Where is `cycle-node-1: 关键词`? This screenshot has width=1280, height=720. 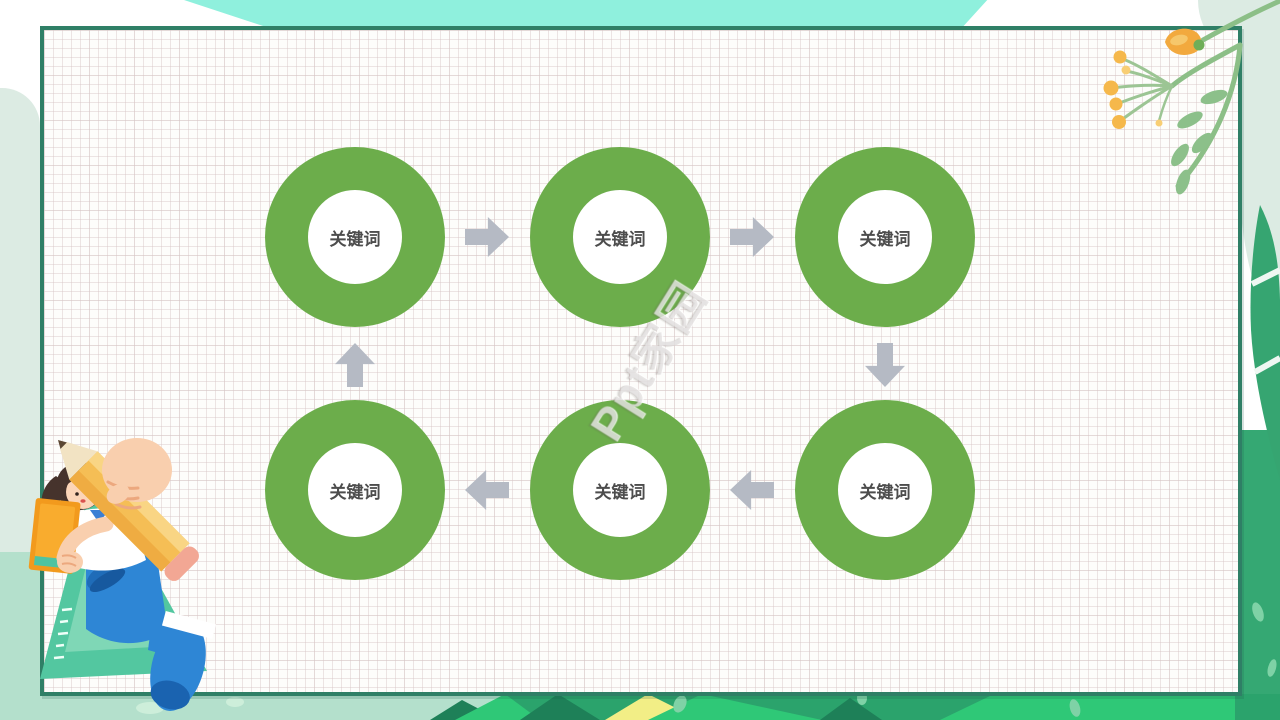
cycle-node-1: 关键词 is located at coordinates (355, 237).